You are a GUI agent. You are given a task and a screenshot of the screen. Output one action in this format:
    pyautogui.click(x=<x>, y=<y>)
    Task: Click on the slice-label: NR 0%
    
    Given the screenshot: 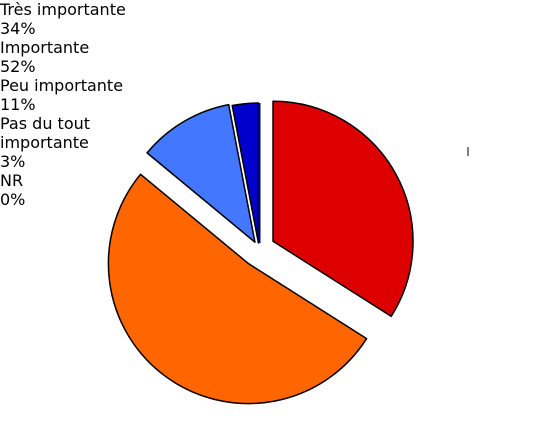 What is the action you would take?
    pyautogui.click(x=275, y=190)
    